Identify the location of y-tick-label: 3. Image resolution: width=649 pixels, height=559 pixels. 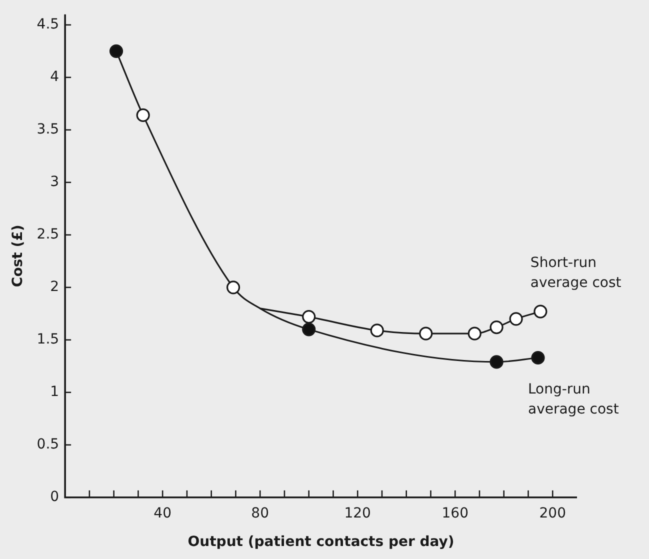
(55, 182).